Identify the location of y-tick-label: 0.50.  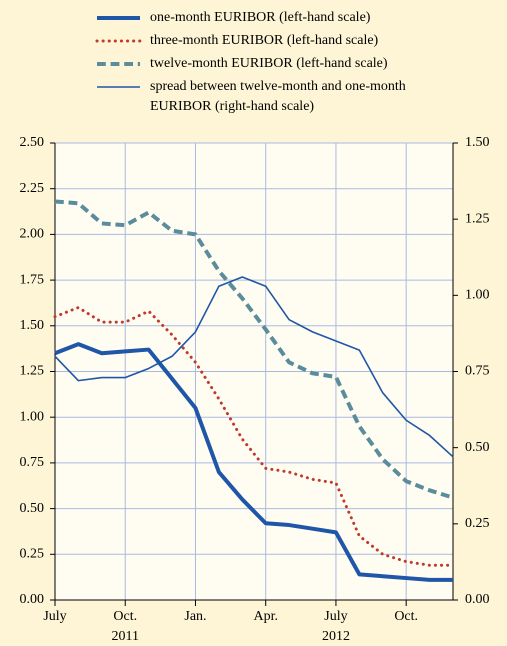
(32, 508).